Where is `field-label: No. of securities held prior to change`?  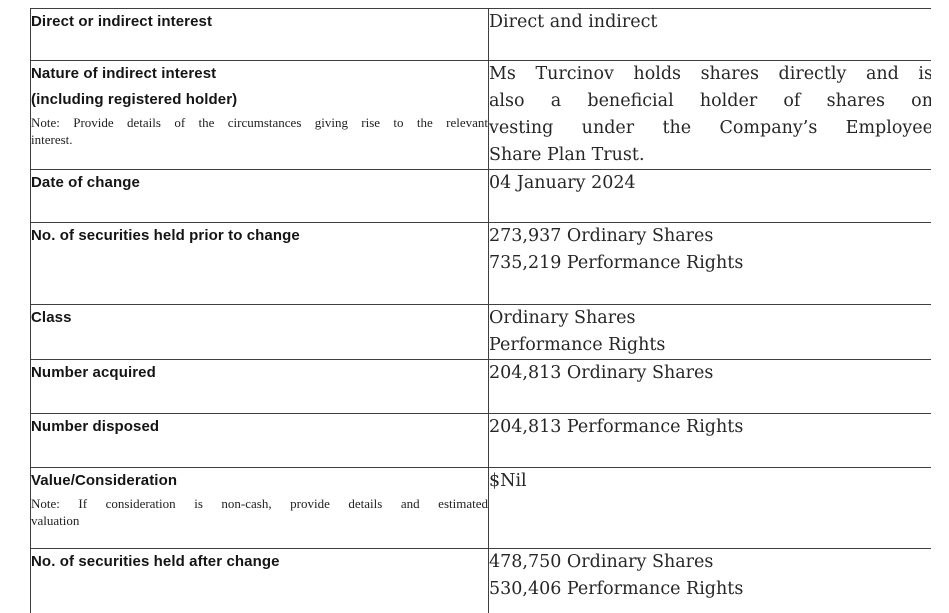
field-label: No. of securities held prior to change is located at coordinates (165, 235).